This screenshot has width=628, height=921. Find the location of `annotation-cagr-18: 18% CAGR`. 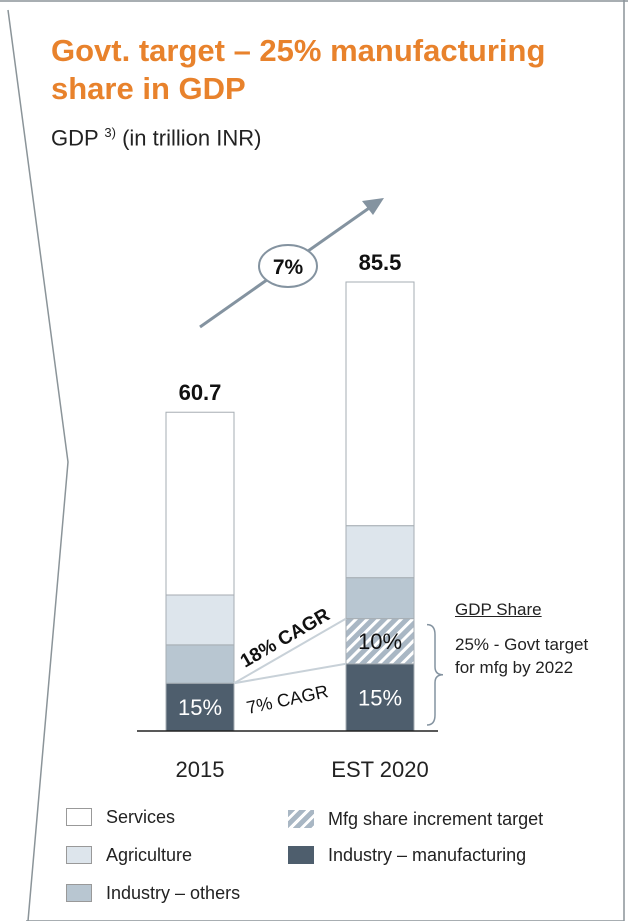

annotation-cagr-18: 18% CAGR is located at coordinates (285, 638).